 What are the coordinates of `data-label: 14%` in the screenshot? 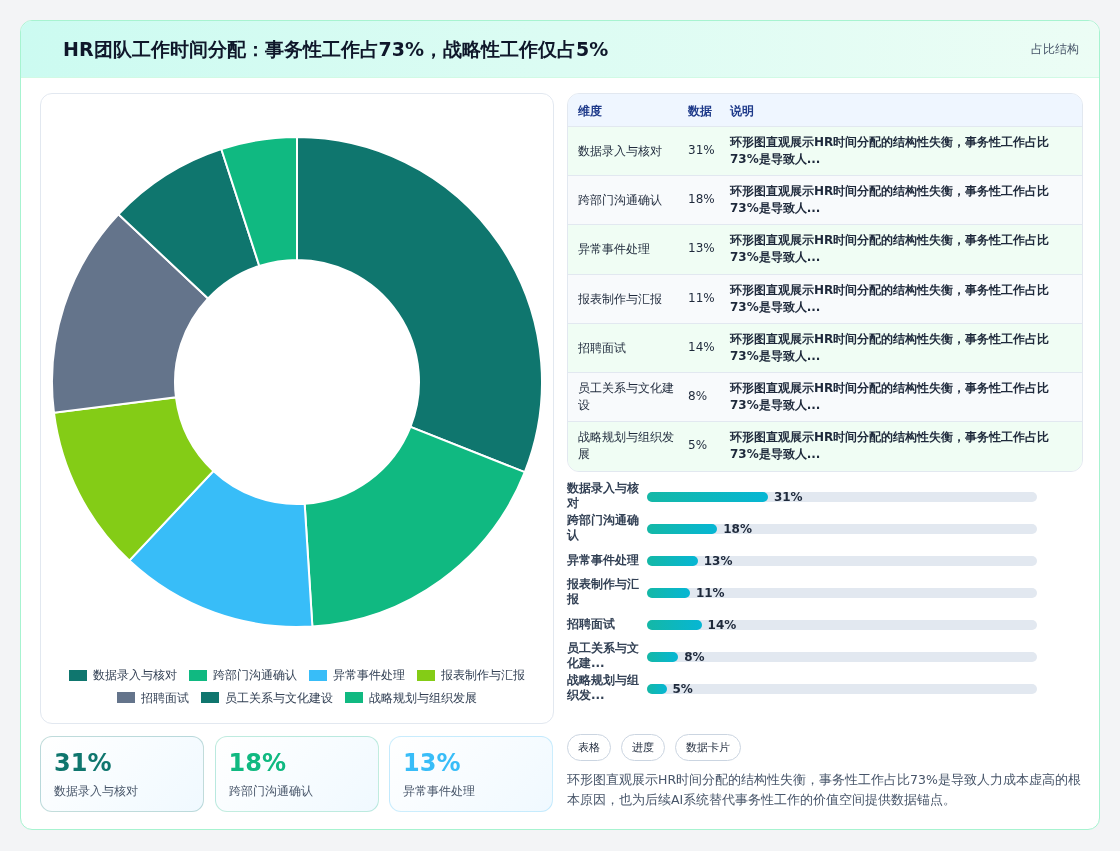 It's located at (722, 625).